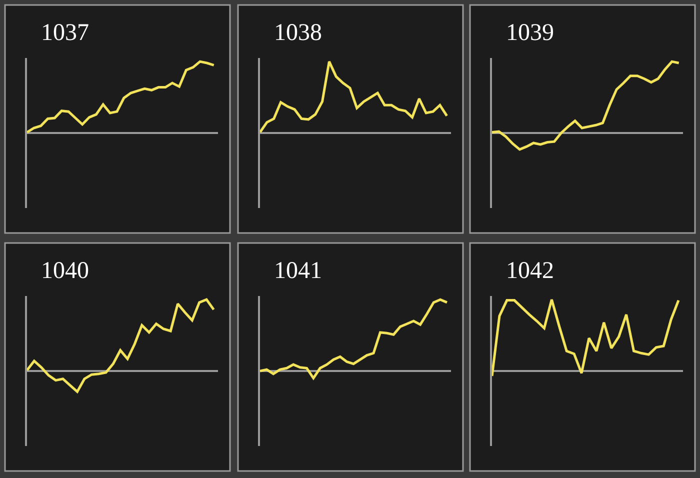 This screenshot has width=700, height=478. What do you see at coordinates (65, 33) in the screenshot?
I see `chart-title: 1037` at bounding box center [65, 33].